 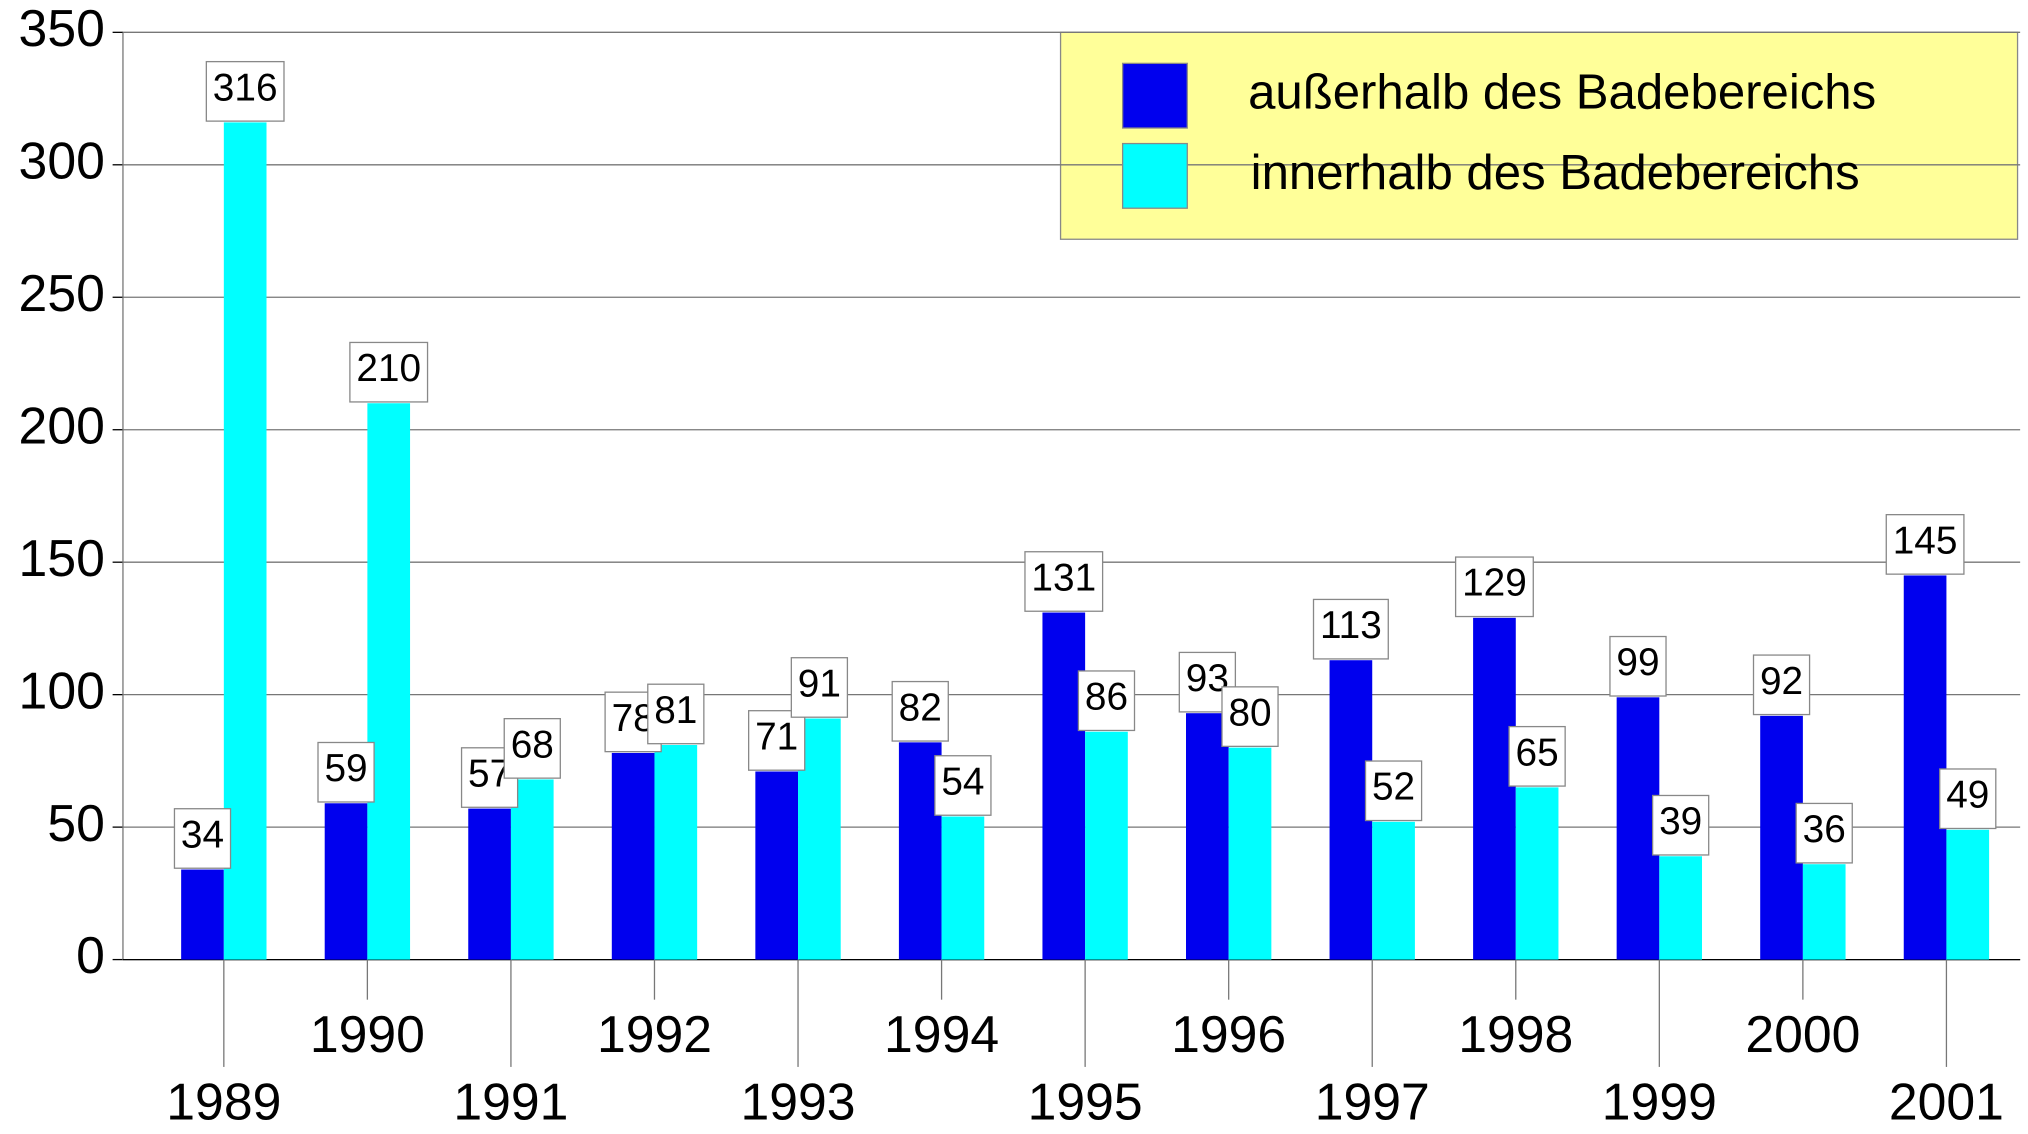 I want to click on x-tick-label: 1996, so click(x=1228, y=1034).